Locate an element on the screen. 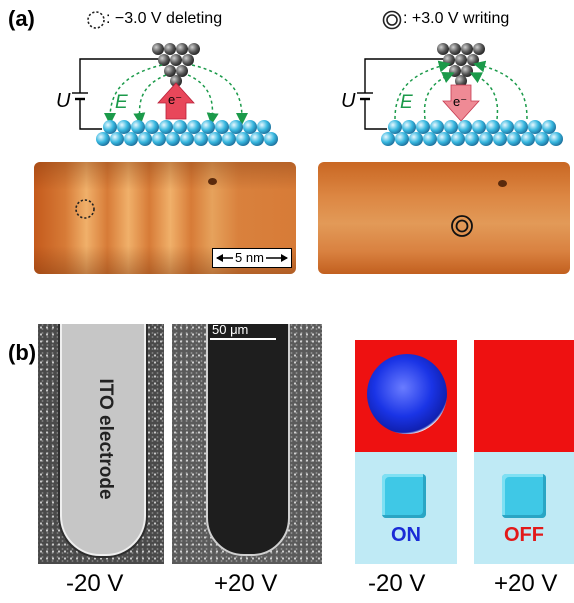 This screenshot has height=603, width=574. sem-voltage-plus20: +20 V is located at coordinates (246, 583).